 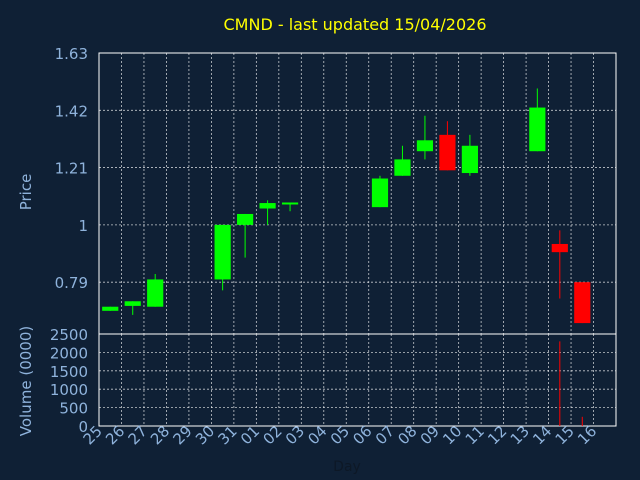 What do you see at coordinates (69, 390) in the screenshot?
I see `volume-tick-label: 1000` at bounding box center [69, 390].